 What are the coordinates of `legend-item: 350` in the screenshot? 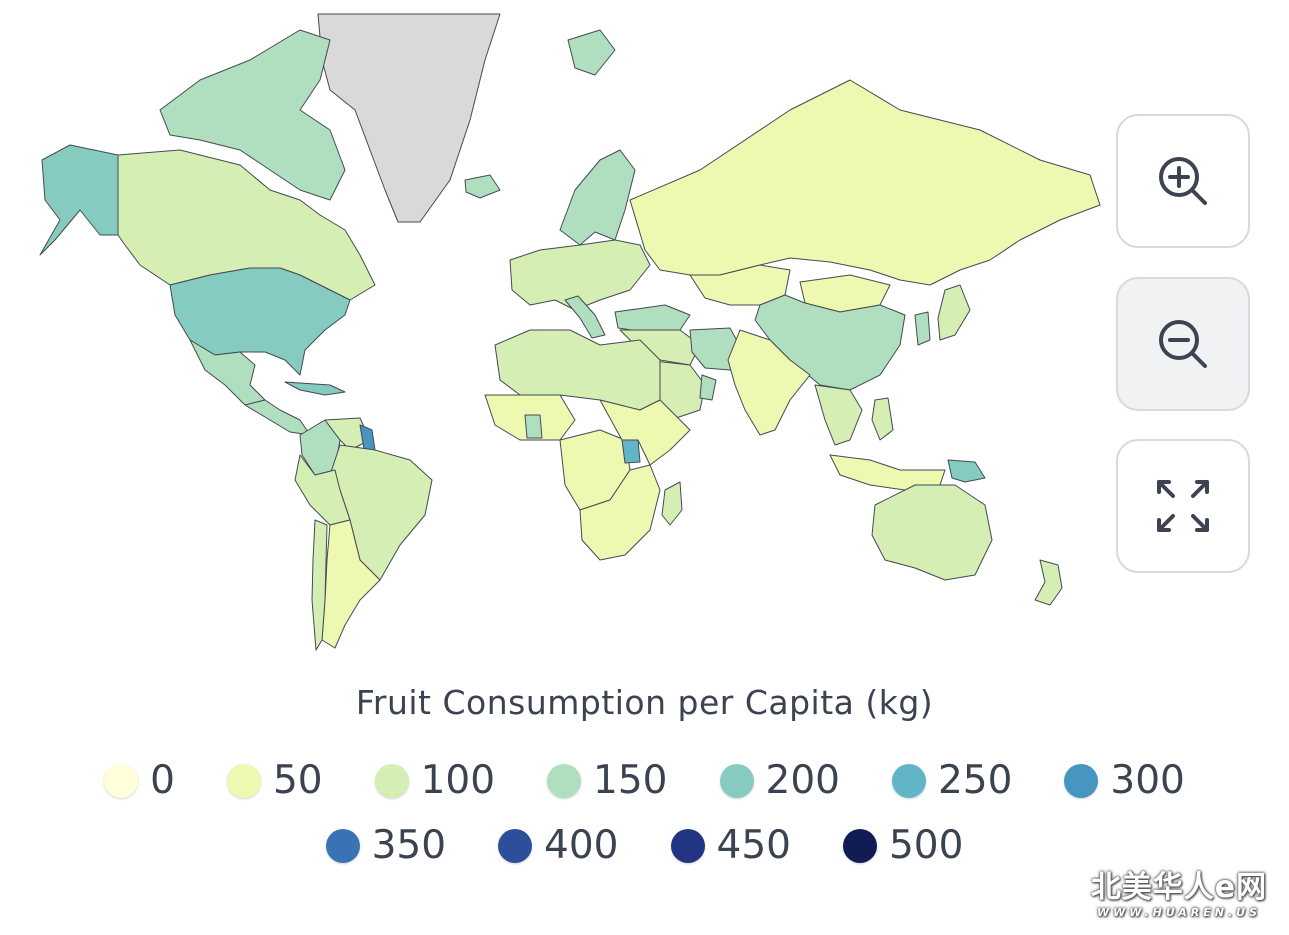 It's located at (386, 845).